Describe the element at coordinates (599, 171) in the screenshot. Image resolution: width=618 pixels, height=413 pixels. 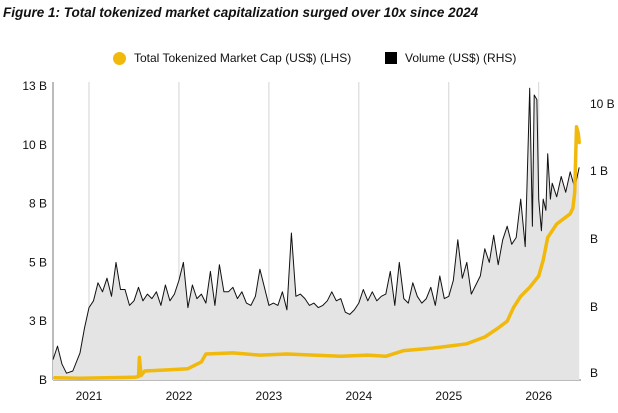
I see `y-right-tick-label: 1 B` at that location.